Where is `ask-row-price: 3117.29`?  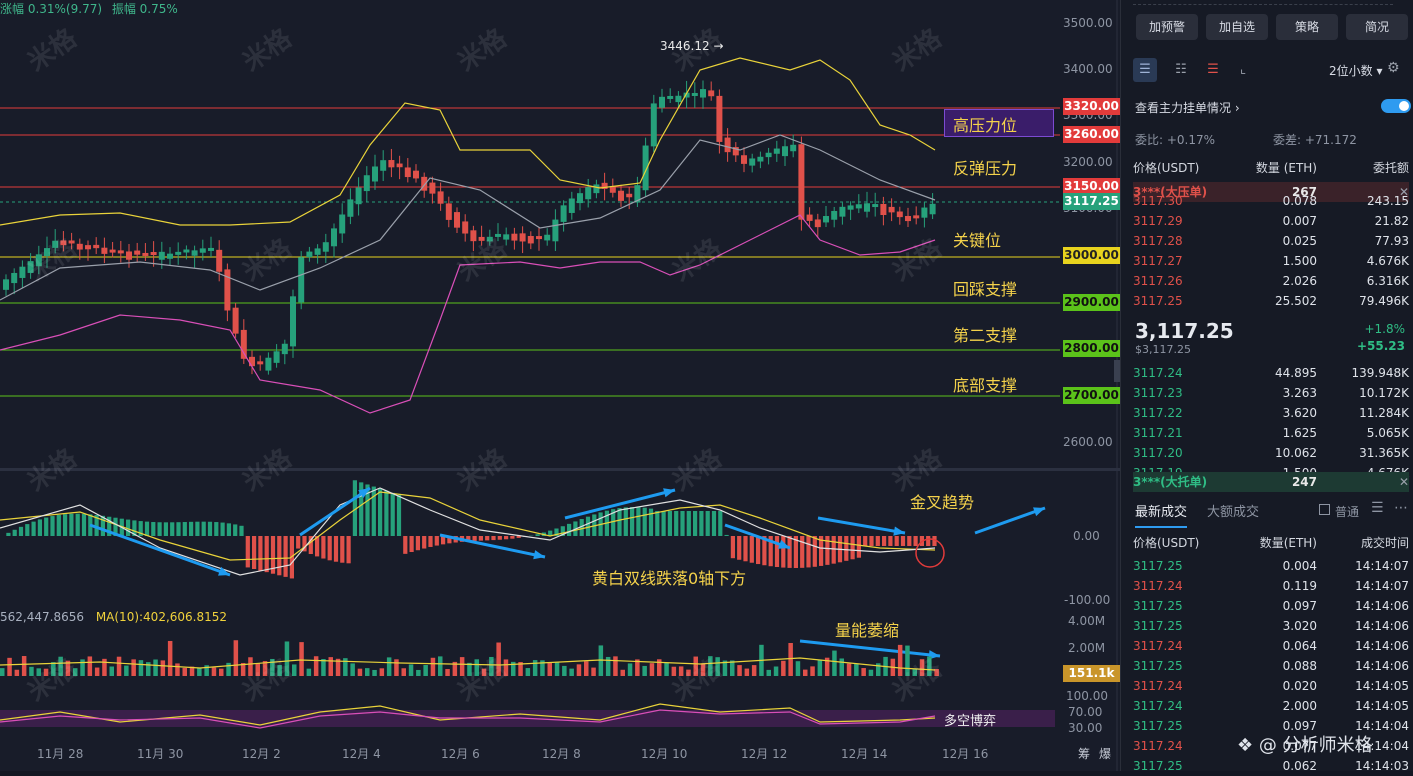 ask-row-price: 3117.29 is located at coordinates (1158, 221).